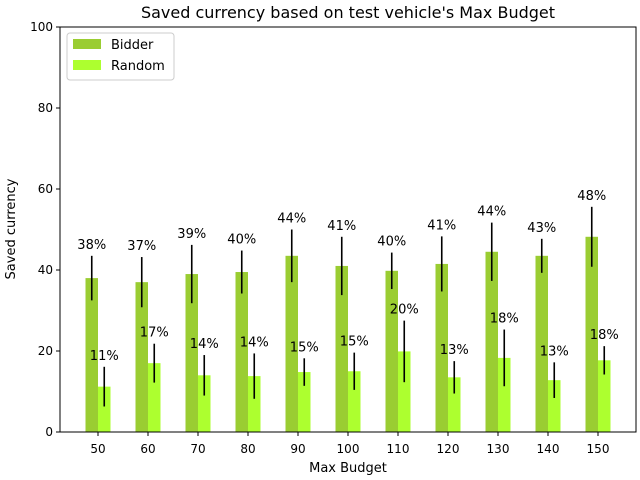 This screenshot has height=480, width=640. Describe the element at coordinates (141, 246) in the screenshot. I see `data-label: 37%` at that location.